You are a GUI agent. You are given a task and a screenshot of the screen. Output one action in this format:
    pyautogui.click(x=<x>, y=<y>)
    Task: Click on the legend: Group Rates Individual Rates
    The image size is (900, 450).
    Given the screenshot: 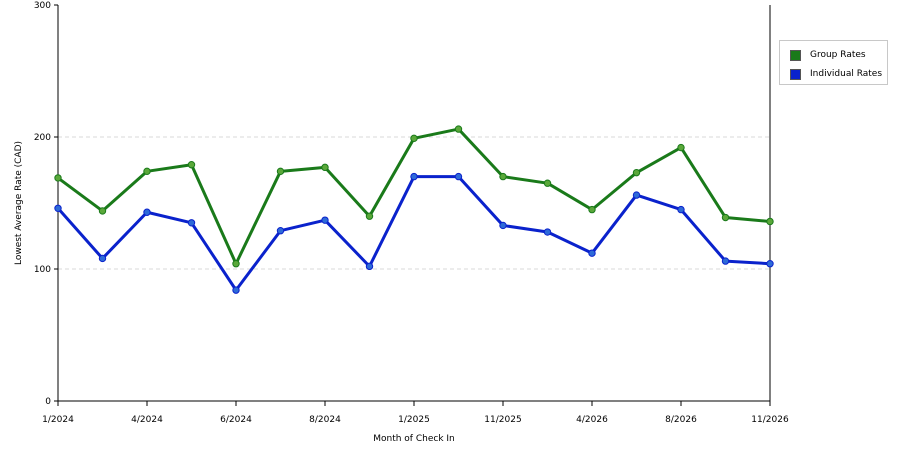 What is the action you would take?
    pyautogui.click(x=833, y=62)
    